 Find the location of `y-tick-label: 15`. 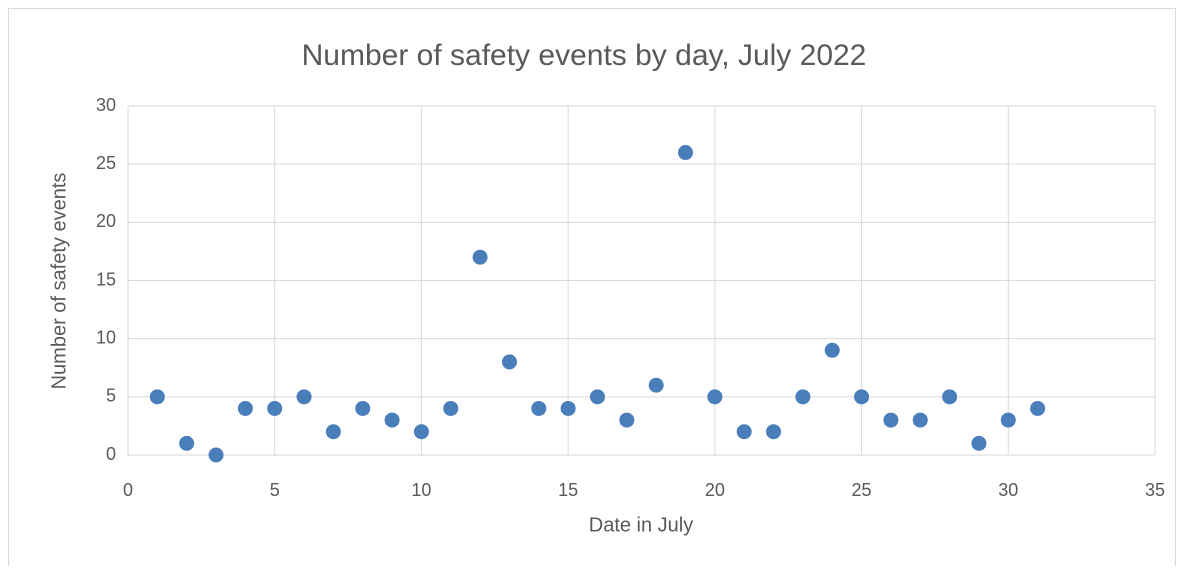

y-tick-label: 15 is located at coordinates (106, 279).